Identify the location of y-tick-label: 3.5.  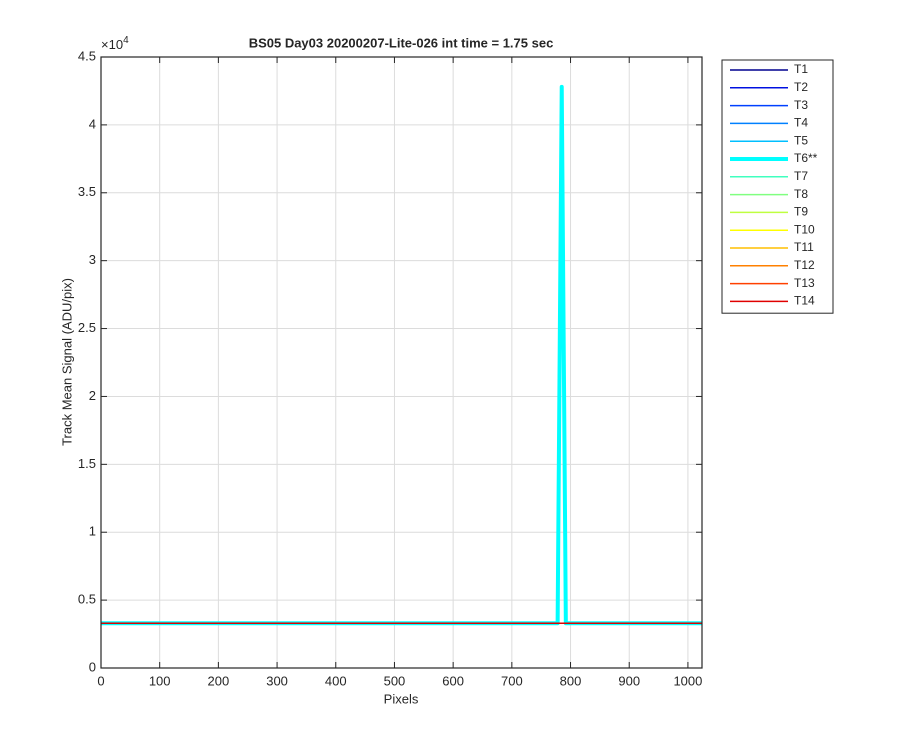
(87, 191).